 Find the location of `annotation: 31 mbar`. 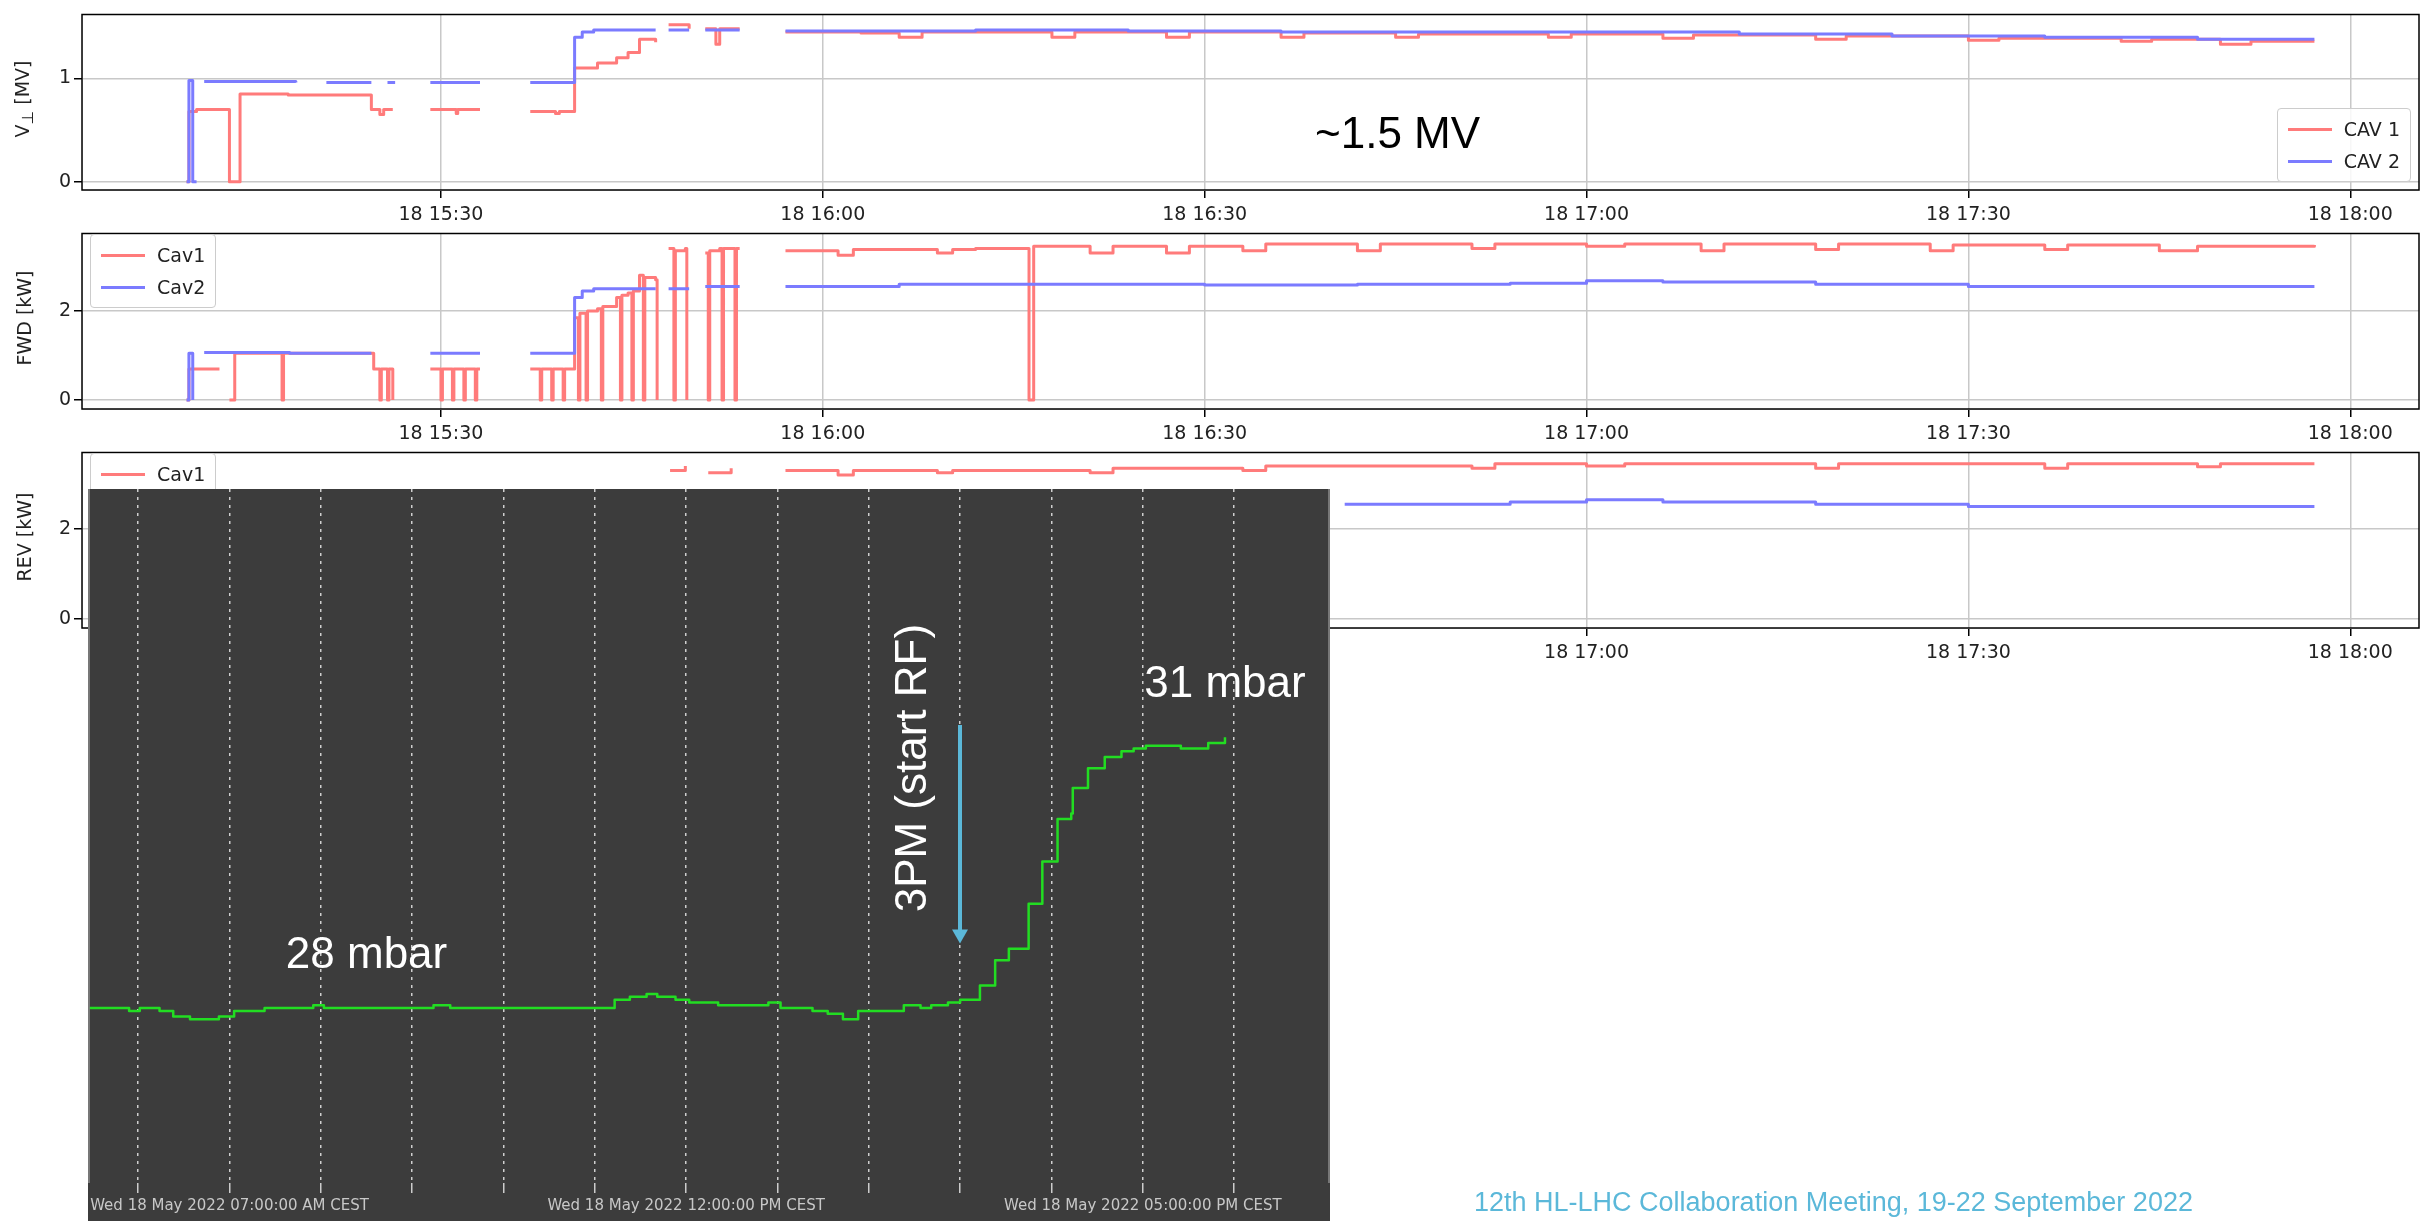

annotation: 31 mbar is located at coordinates (1225, 682).